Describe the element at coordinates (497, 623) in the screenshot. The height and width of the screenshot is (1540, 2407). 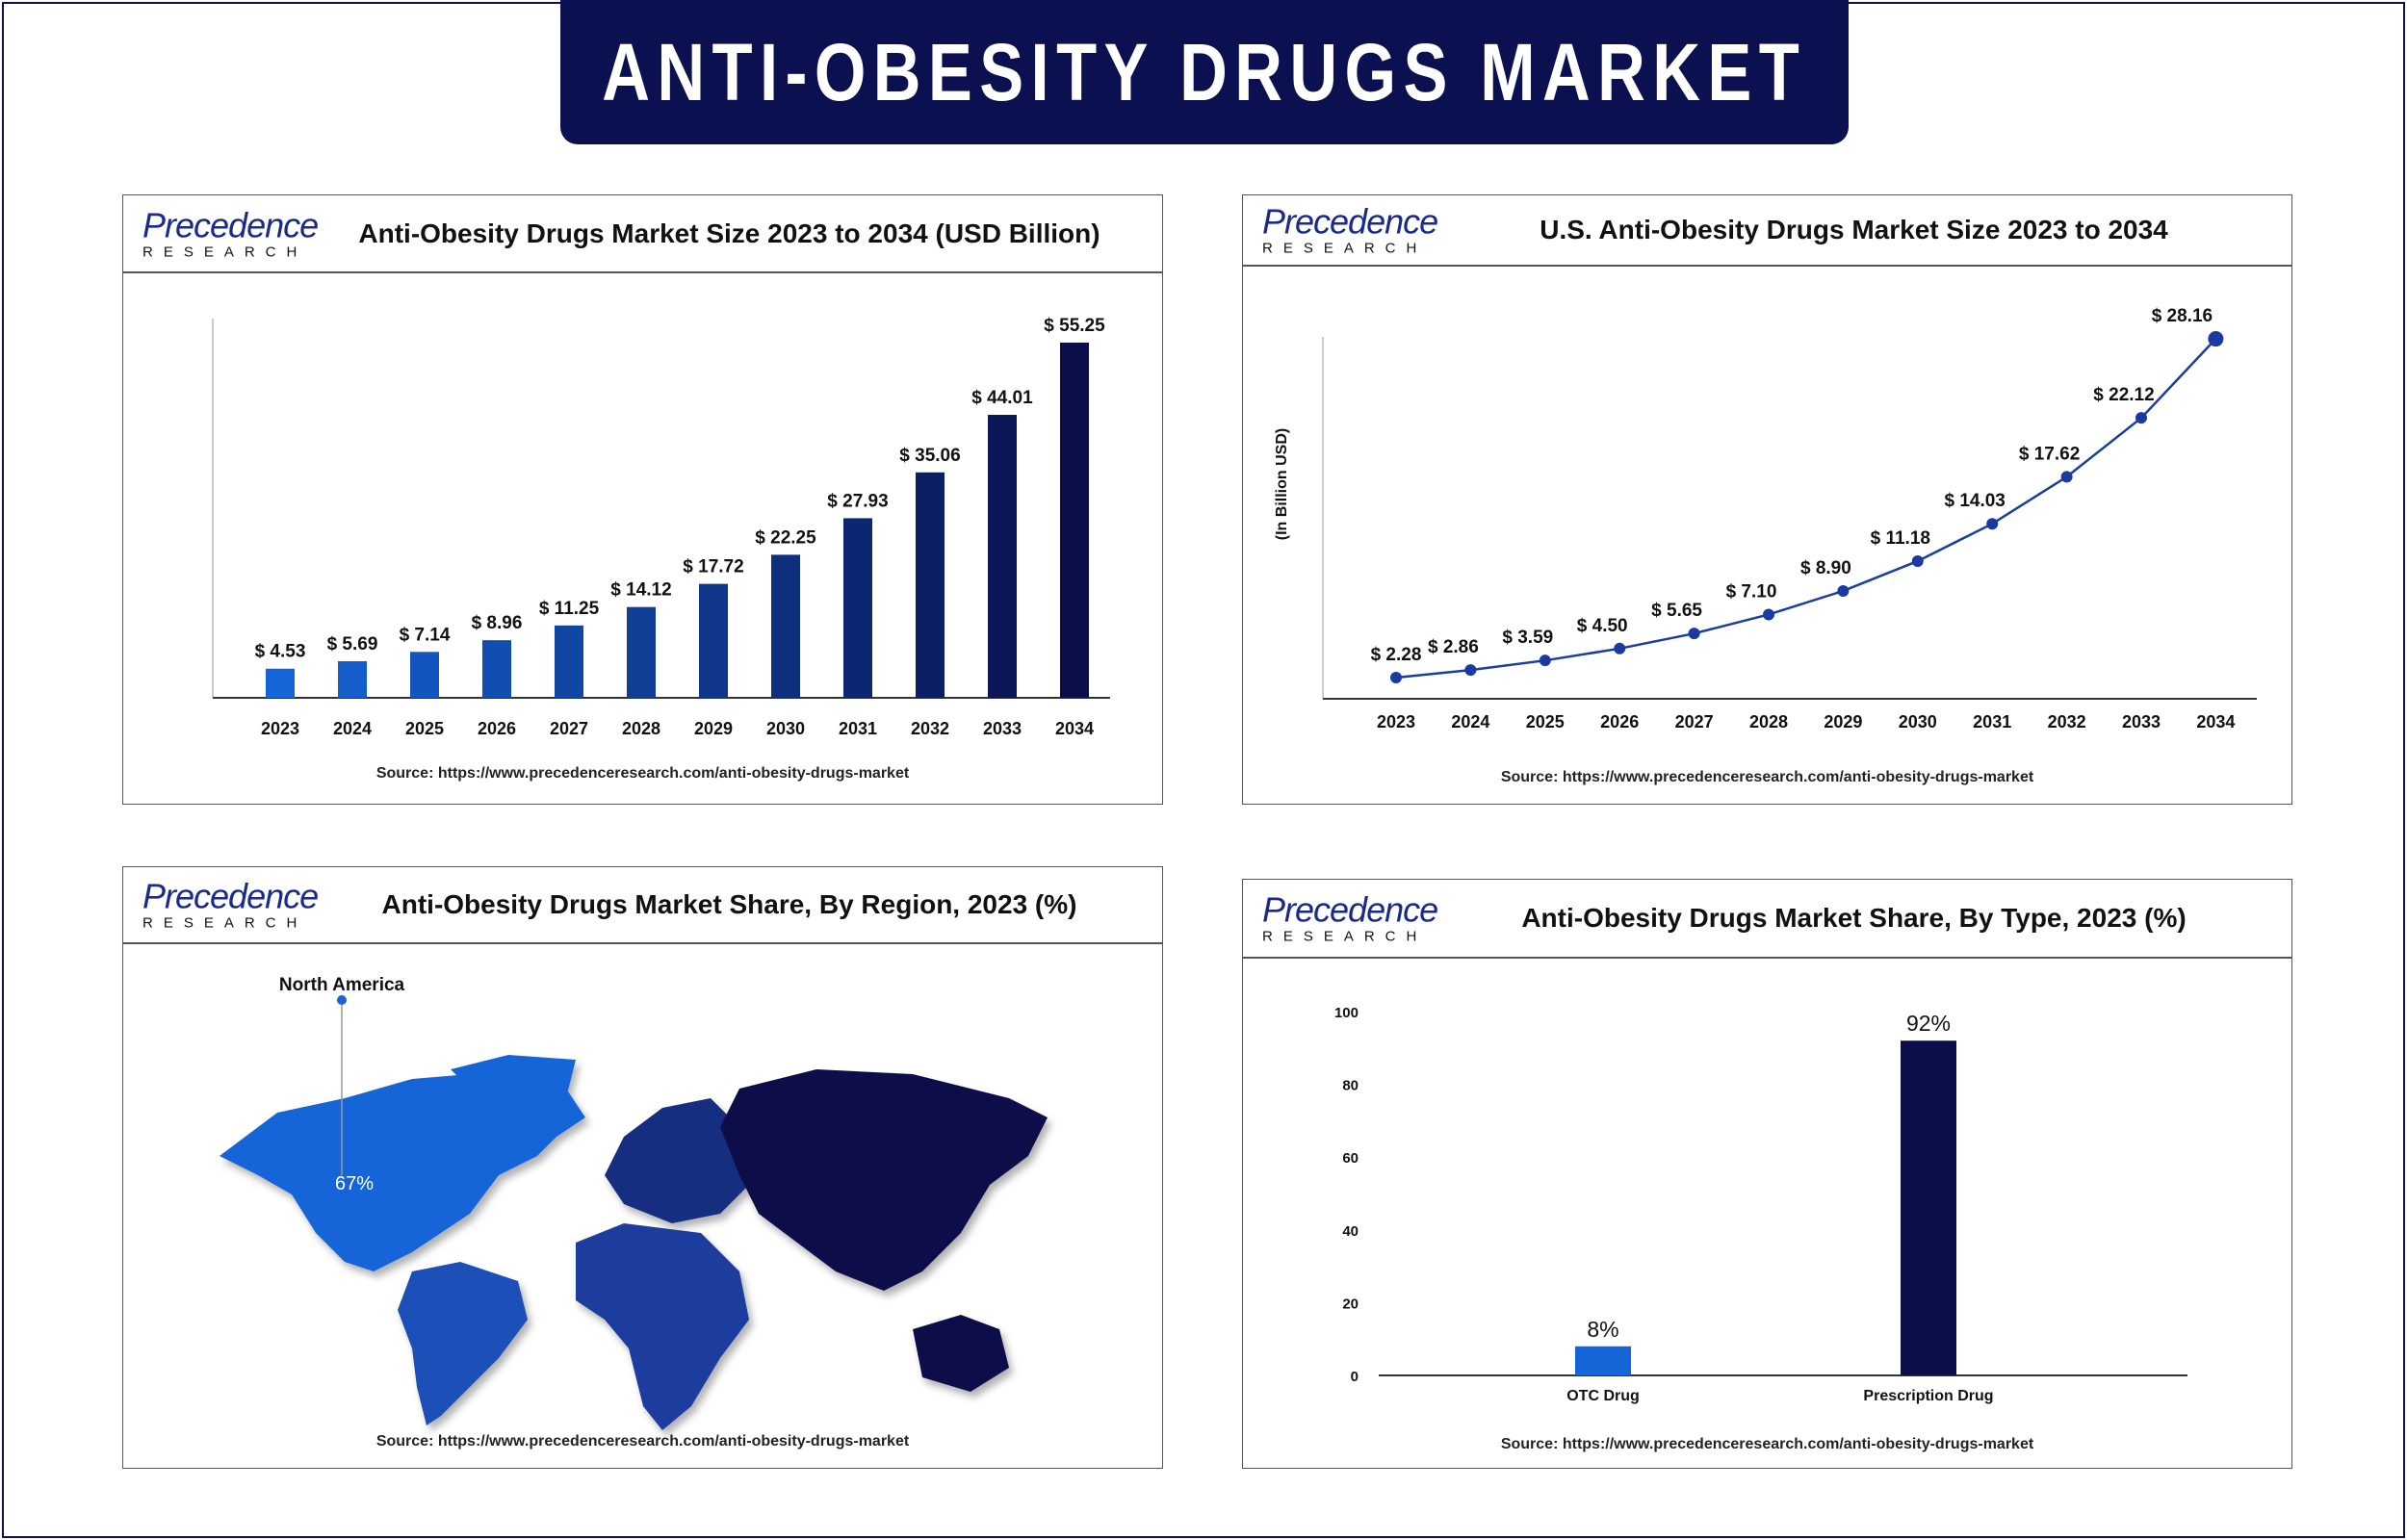
I see `bar-value-label: $ 8.96` at that location.